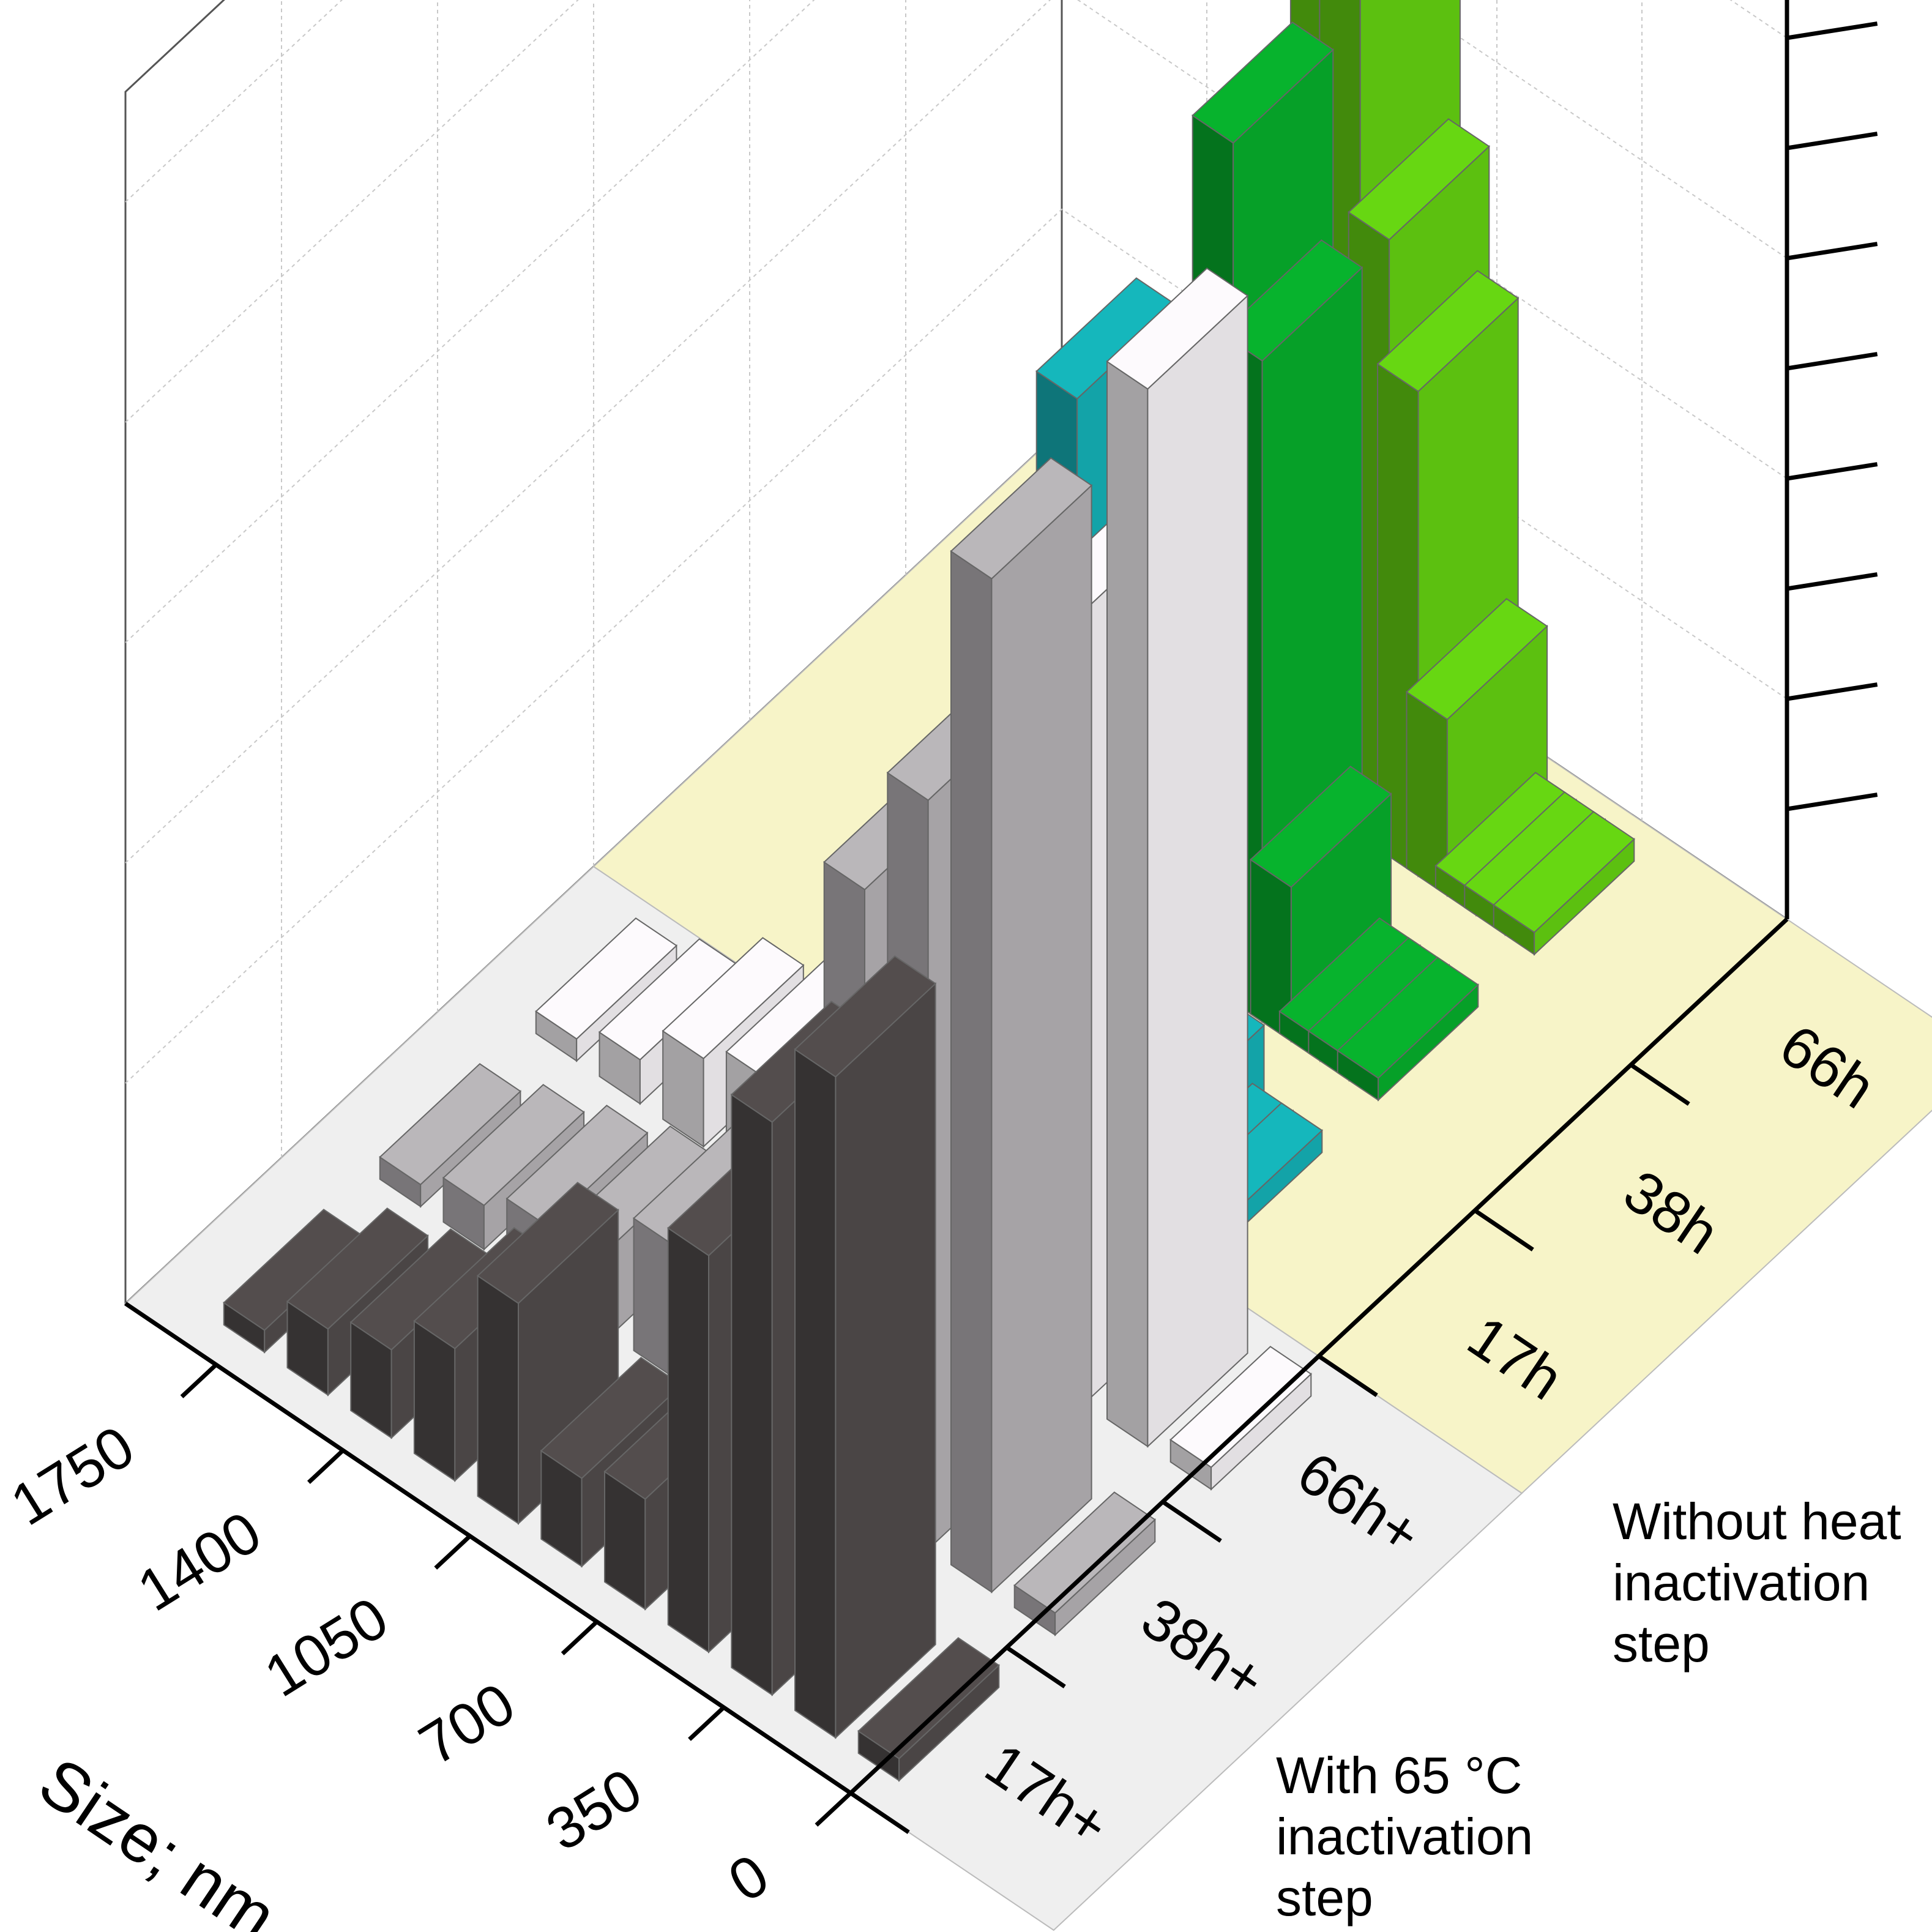  I want to click on size-axis-title: Size; nm, so click(157, 1837).